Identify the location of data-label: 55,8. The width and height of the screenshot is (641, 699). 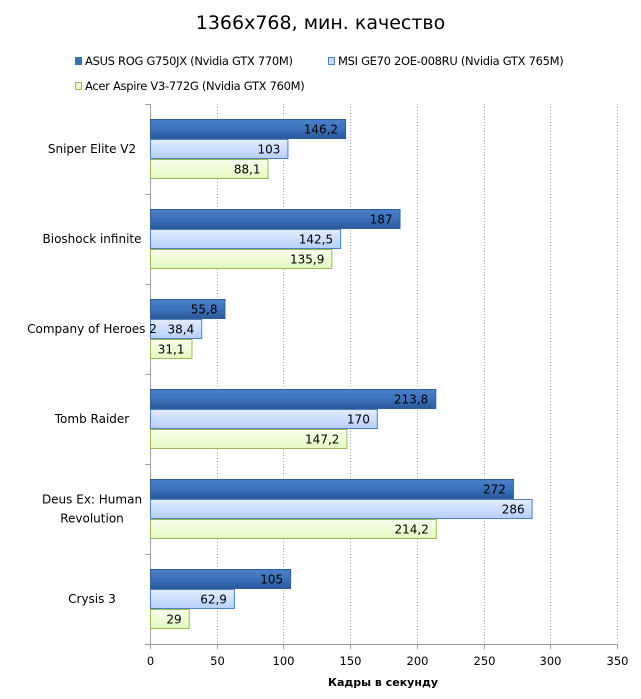
(204, 310).